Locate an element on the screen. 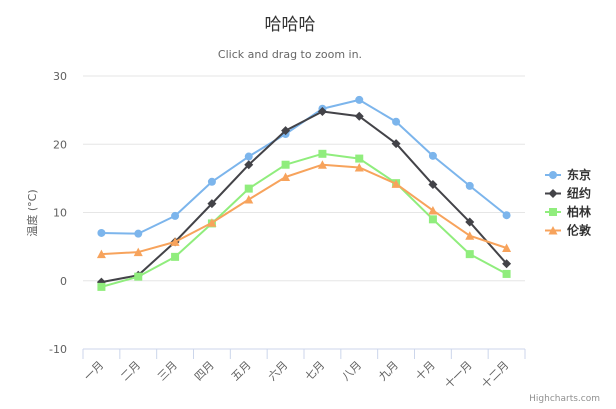 The height and width of the screenshot is (409, 616). y-axis-ticks: -10 0 10 20 30 is located at coordinates (58, 213).